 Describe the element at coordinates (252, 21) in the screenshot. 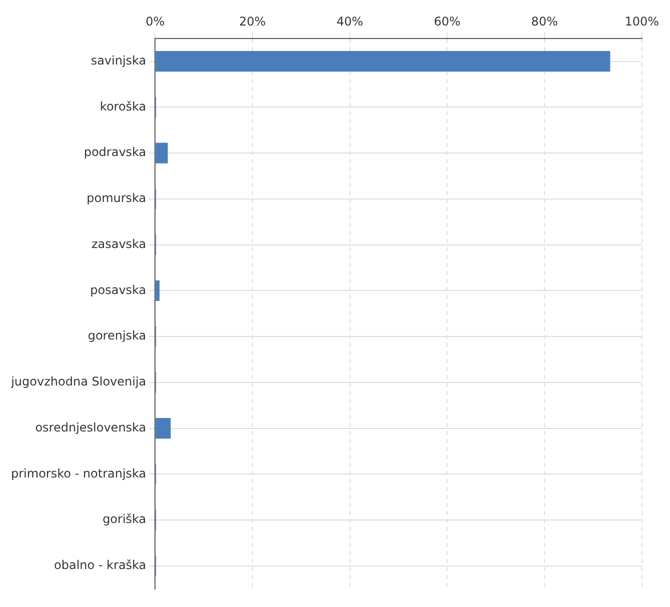

I see `x-tick-label: 20%` at that location.